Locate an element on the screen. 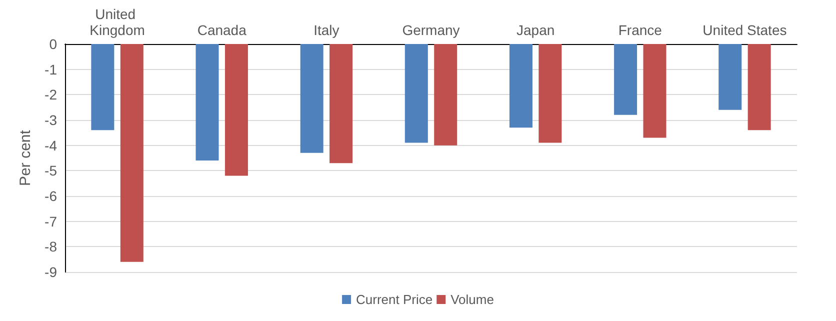  legend-label: Current Price is located at coordinates (394, 299).